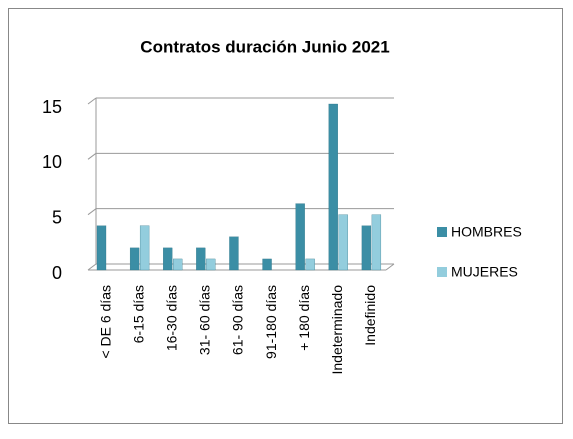 Image resolution: width=573 pixels, height=439 pixels. What do you see at coordinates (52, 162) in the screenshot?
I see `y-tick-label: 10` at bounding box center [52, 162].